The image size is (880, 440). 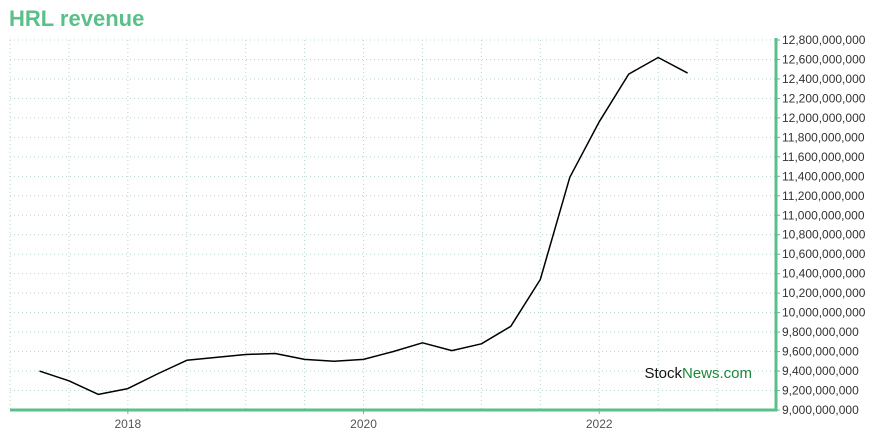 I want to click on x-tick-labels: 2018 2020 2022, so click(x=363, y=424).